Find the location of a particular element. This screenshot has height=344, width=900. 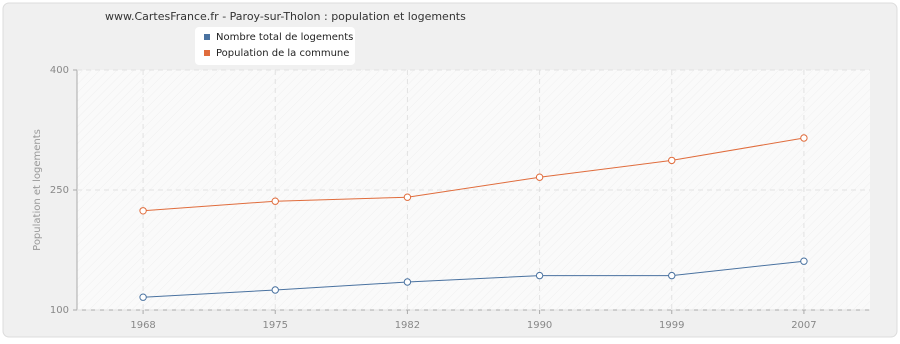

x-tick-label: 1968 is located at coordinates (142, 325).